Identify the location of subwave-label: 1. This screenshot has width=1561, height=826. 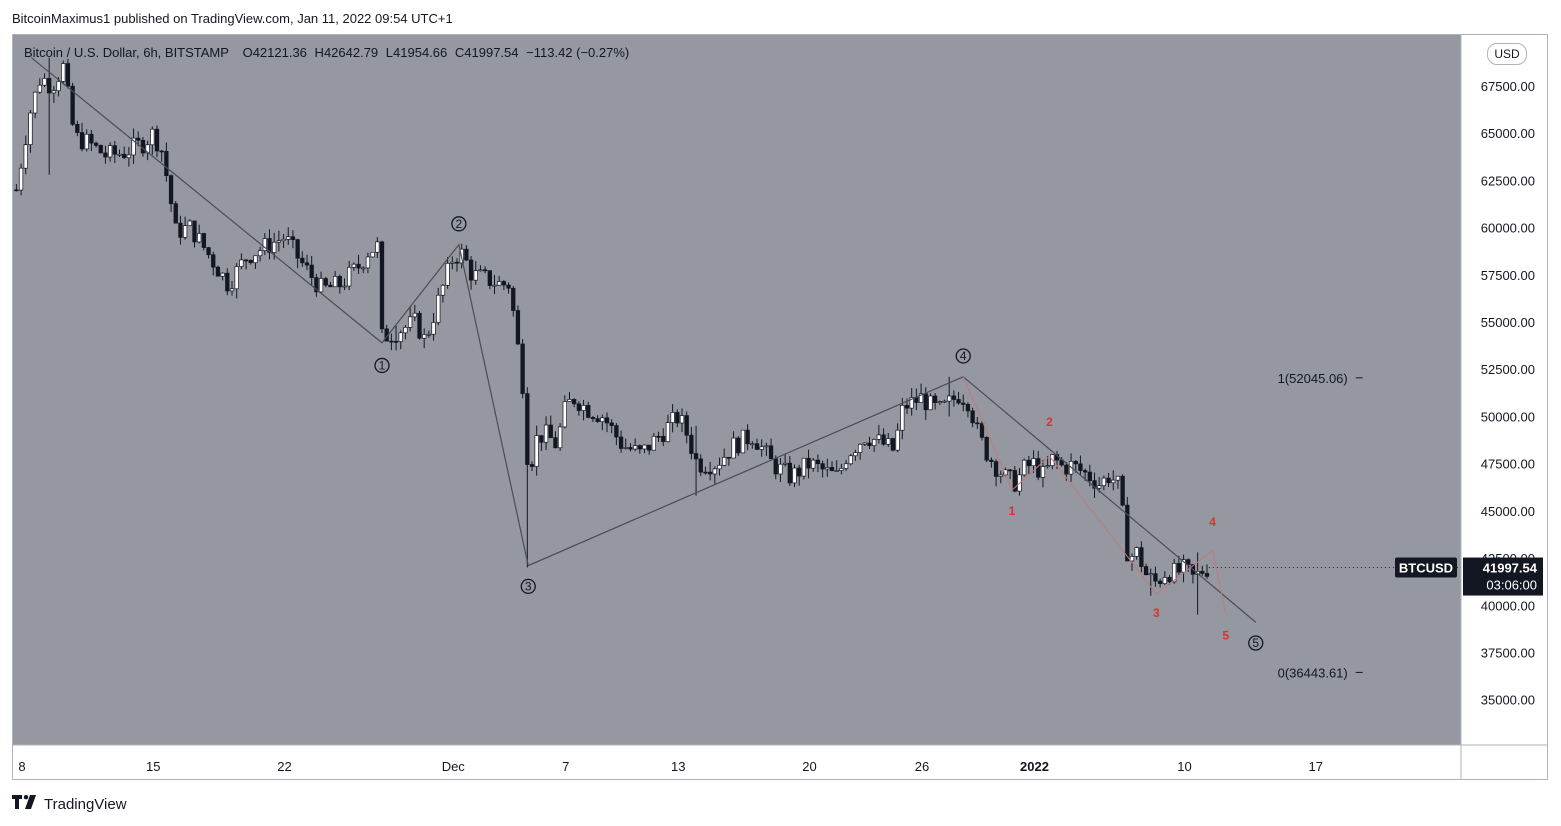
(1012, 511).